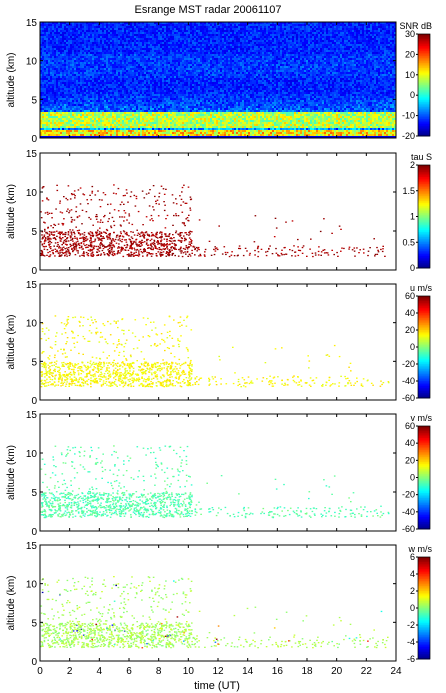 The image size is (446, 693). What do you see at coordinates (208, 10) in the screenshot?
I see `chart-title: Esrange MST radar 20061107` at bounding box center [208, 10].